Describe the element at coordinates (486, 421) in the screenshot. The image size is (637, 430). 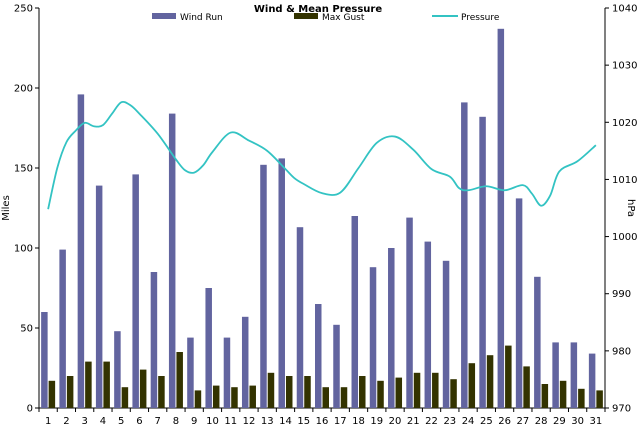
I see `x-tick-label: 25` at that location.